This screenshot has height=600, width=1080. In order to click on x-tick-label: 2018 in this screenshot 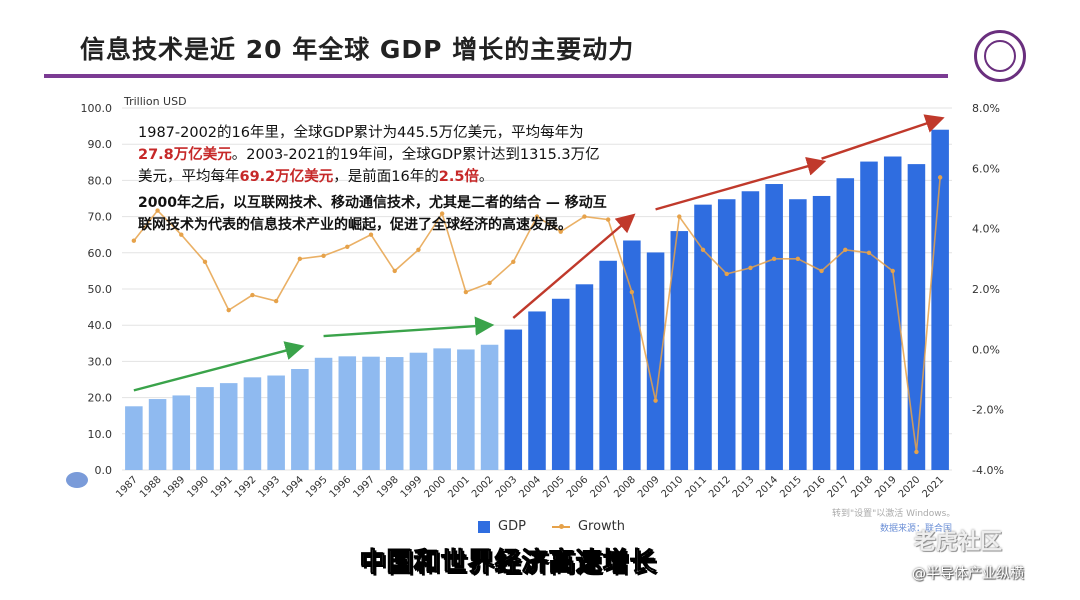, I will do `click(862, 487)`.